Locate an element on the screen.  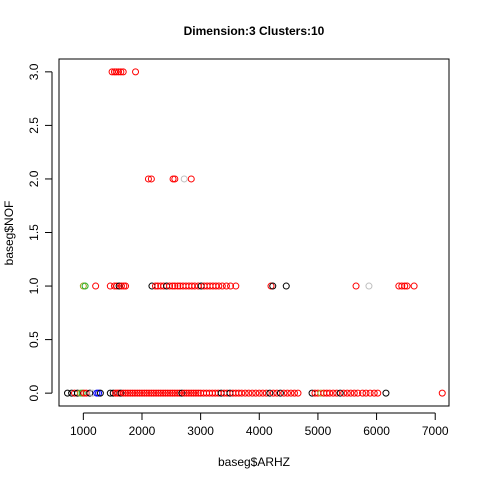
y-axis: 0.0 0.5 1.0 1.5 2.0 2.5 3.0 is located at coordinates (40, 232).